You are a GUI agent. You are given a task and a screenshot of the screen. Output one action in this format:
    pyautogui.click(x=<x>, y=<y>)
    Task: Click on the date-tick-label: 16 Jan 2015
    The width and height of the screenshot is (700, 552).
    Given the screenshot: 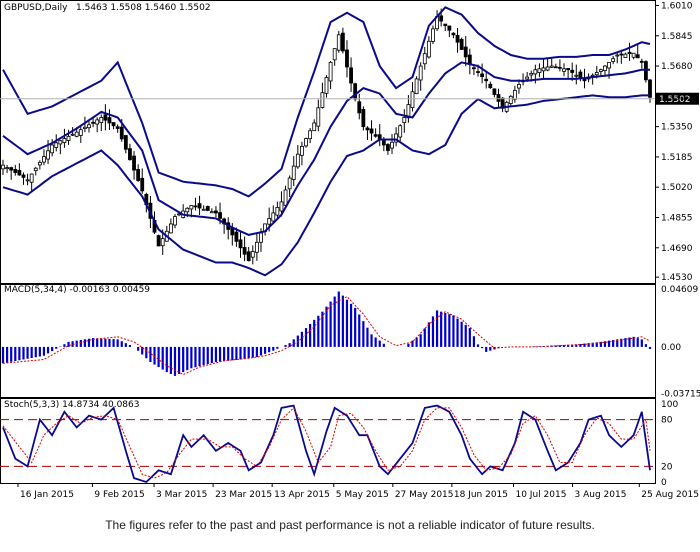 What is the action you would take?
    pyautogui.click(x=47, y=495)
    